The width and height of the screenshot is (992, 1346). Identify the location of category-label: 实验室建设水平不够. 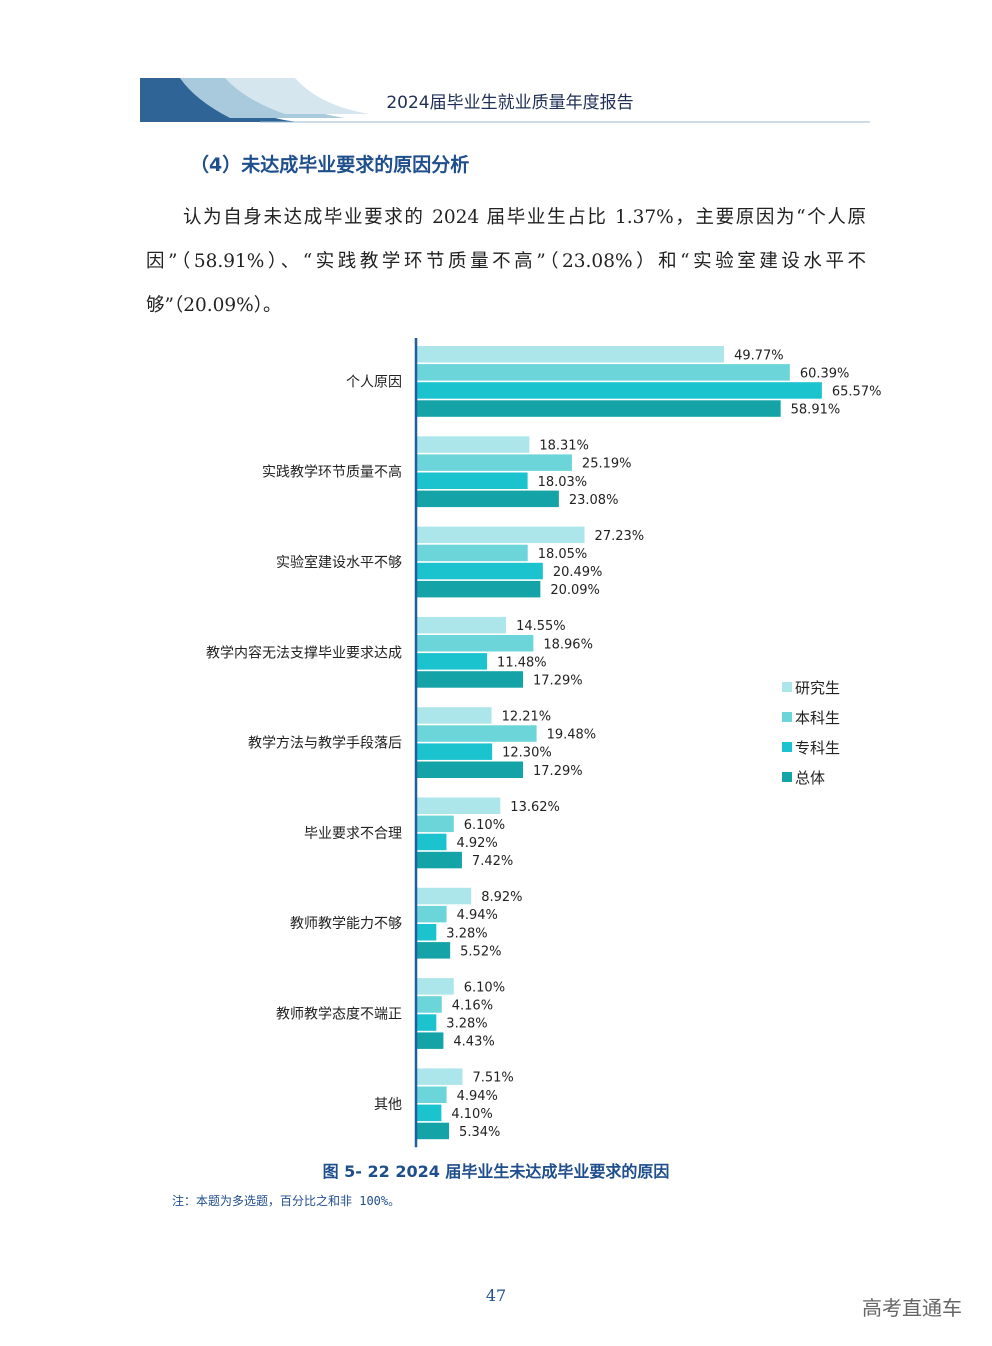
(339, 562).